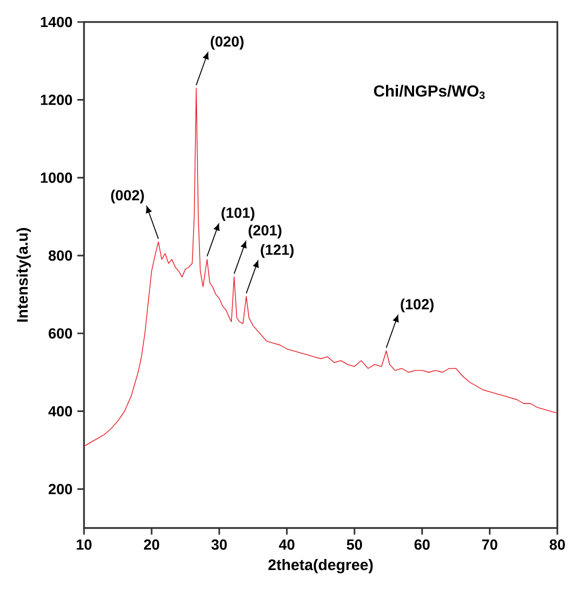 The width and height of the screenshot is (570, 598). Describe the element at coordinates (227, 43) in the screenshot. I see `annotation: (020)` at that location.